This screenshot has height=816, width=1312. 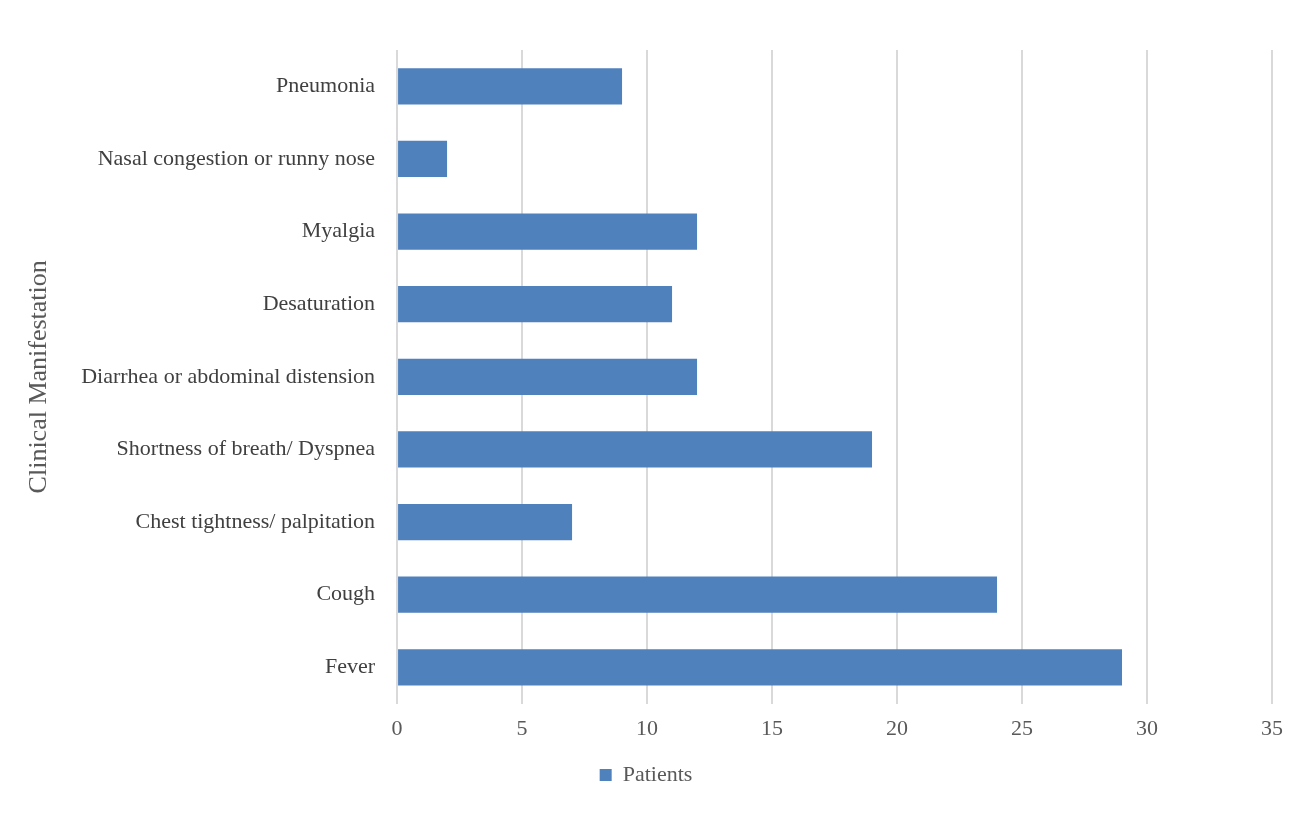 What do you see at coordinates (236, 157) in the screenshot?
I see `y-tick-label: Nasal congestion or runny nose` at bounding box center [236, 157].